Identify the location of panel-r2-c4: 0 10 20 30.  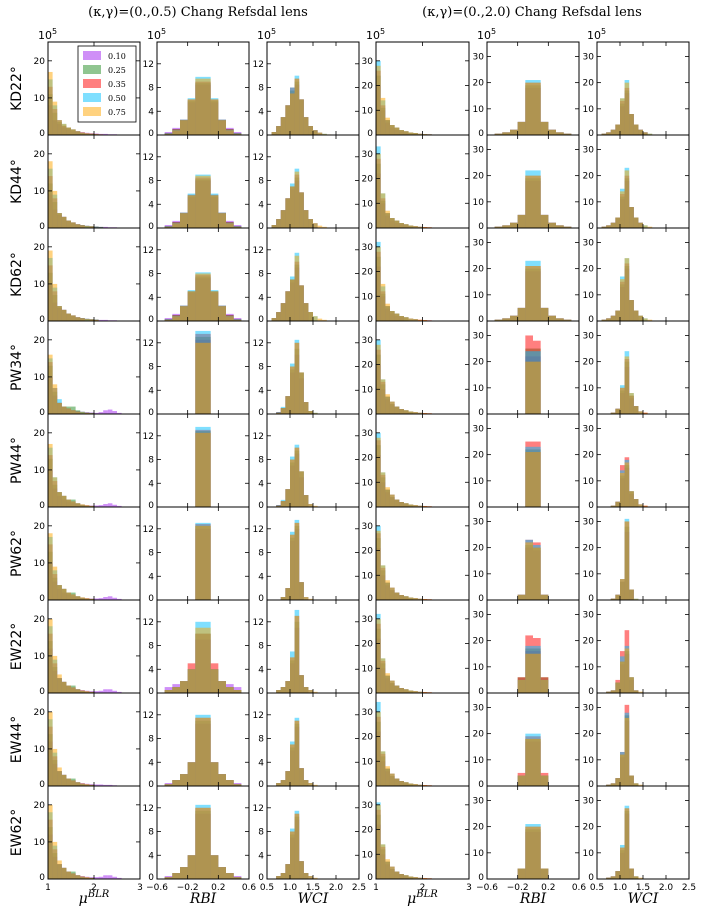
(416, 183).